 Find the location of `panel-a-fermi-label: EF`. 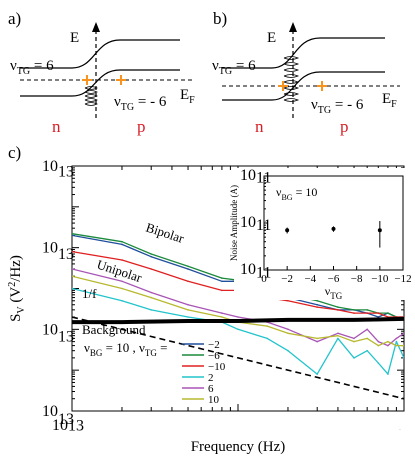

panel-a-fermi-label: EF is located at coordinates (187, 96).